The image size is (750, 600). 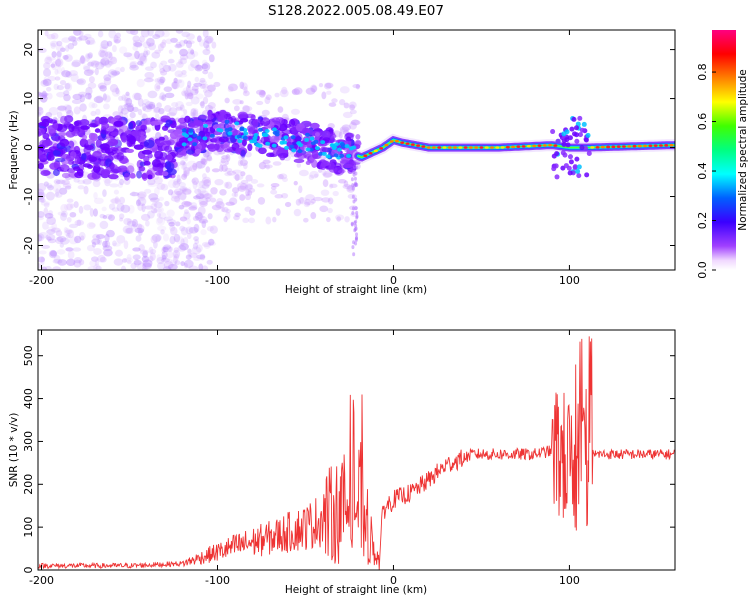 What do you see at coordinates (28, 50) in the screenshot?
I see `y-tick-label: 20` at bounding box center [28, 50].